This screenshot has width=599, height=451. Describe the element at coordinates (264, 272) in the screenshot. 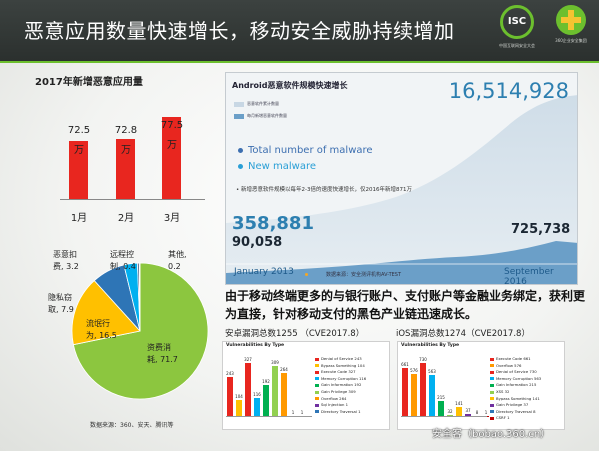

I see `start-date: January 2013` at that location.